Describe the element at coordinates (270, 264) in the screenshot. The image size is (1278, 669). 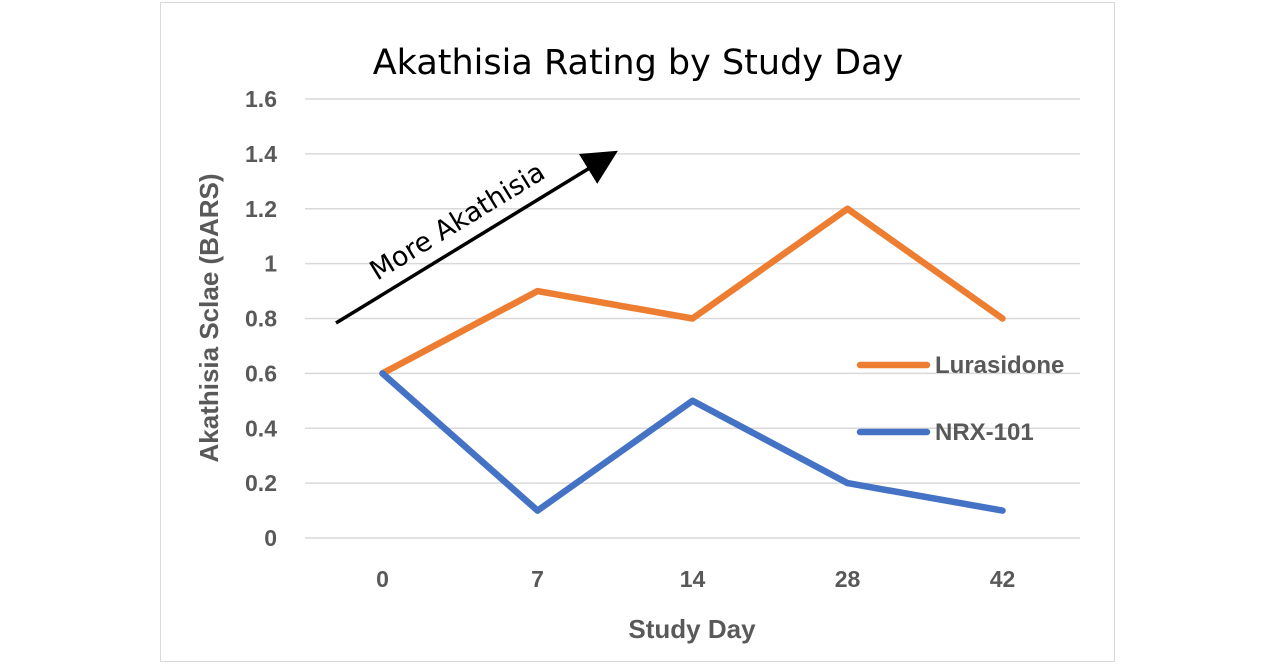
I see `y-tick-label: 1` at that location.